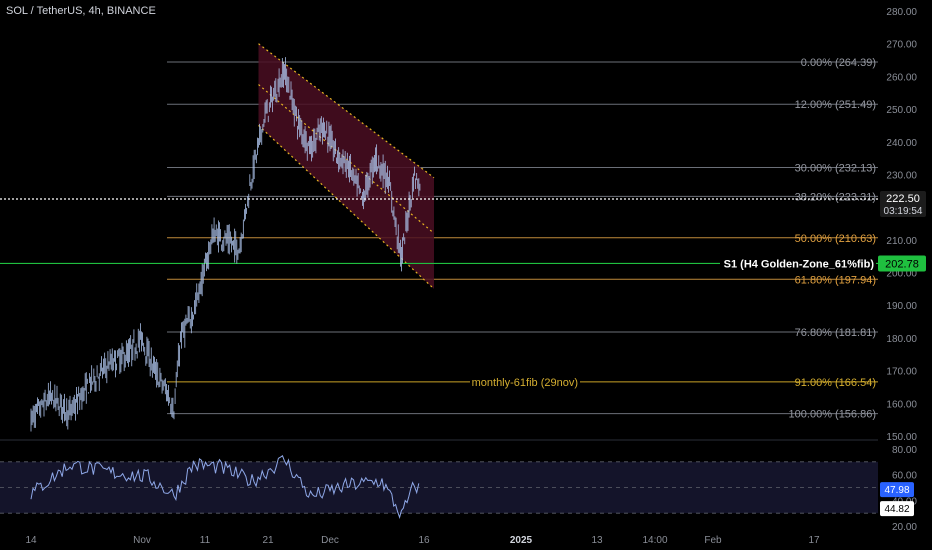 This screenshot has height=550, width=932. I want to click on rsi-badge-secondary, so click(897, 509).